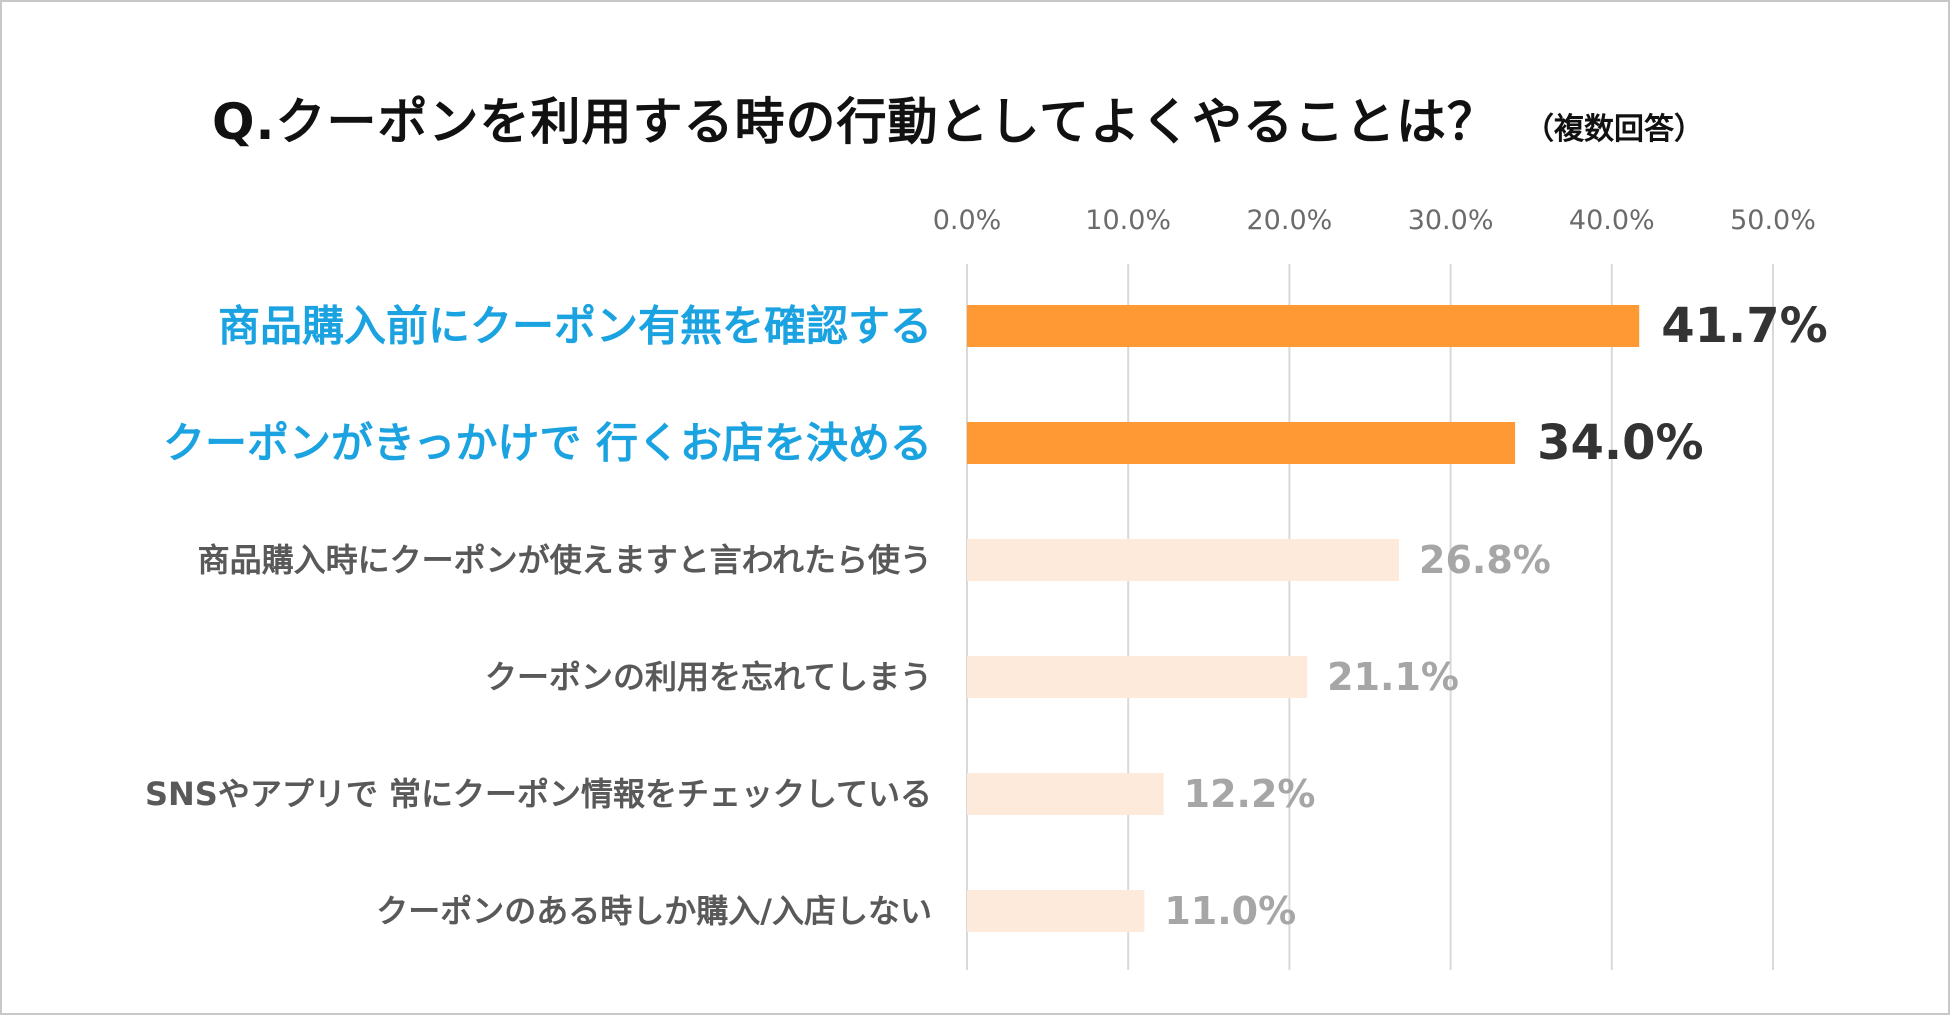 This screenshot has height=1015, width=1950. Describe the element at coordinates (565, 560) in the screenshot. I see `category-label: 商品購入時にクーポンが使えますと言われたら使う` at that location.